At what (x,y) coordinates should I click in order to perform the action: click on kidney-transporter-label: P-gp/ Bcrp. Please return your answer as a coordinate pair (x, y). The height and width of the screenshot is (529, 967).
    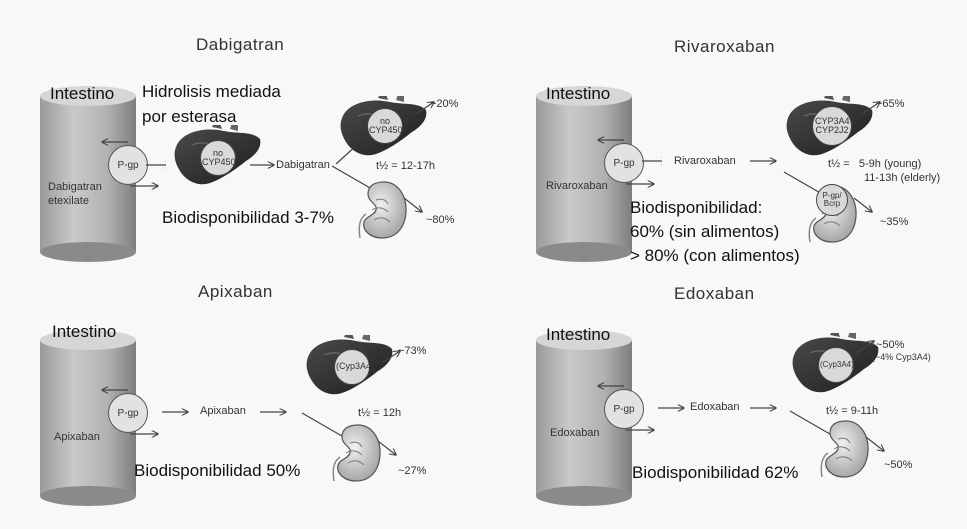
    Looking at the image, I should click on (832, 199).